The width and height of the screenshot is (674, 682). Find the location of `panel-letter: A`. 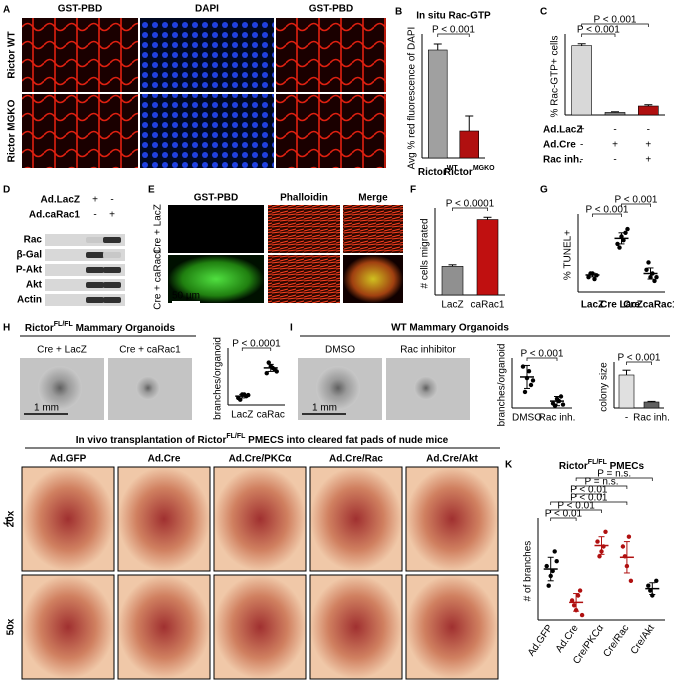

panel-letter: A is located at coordinates (6, 10).